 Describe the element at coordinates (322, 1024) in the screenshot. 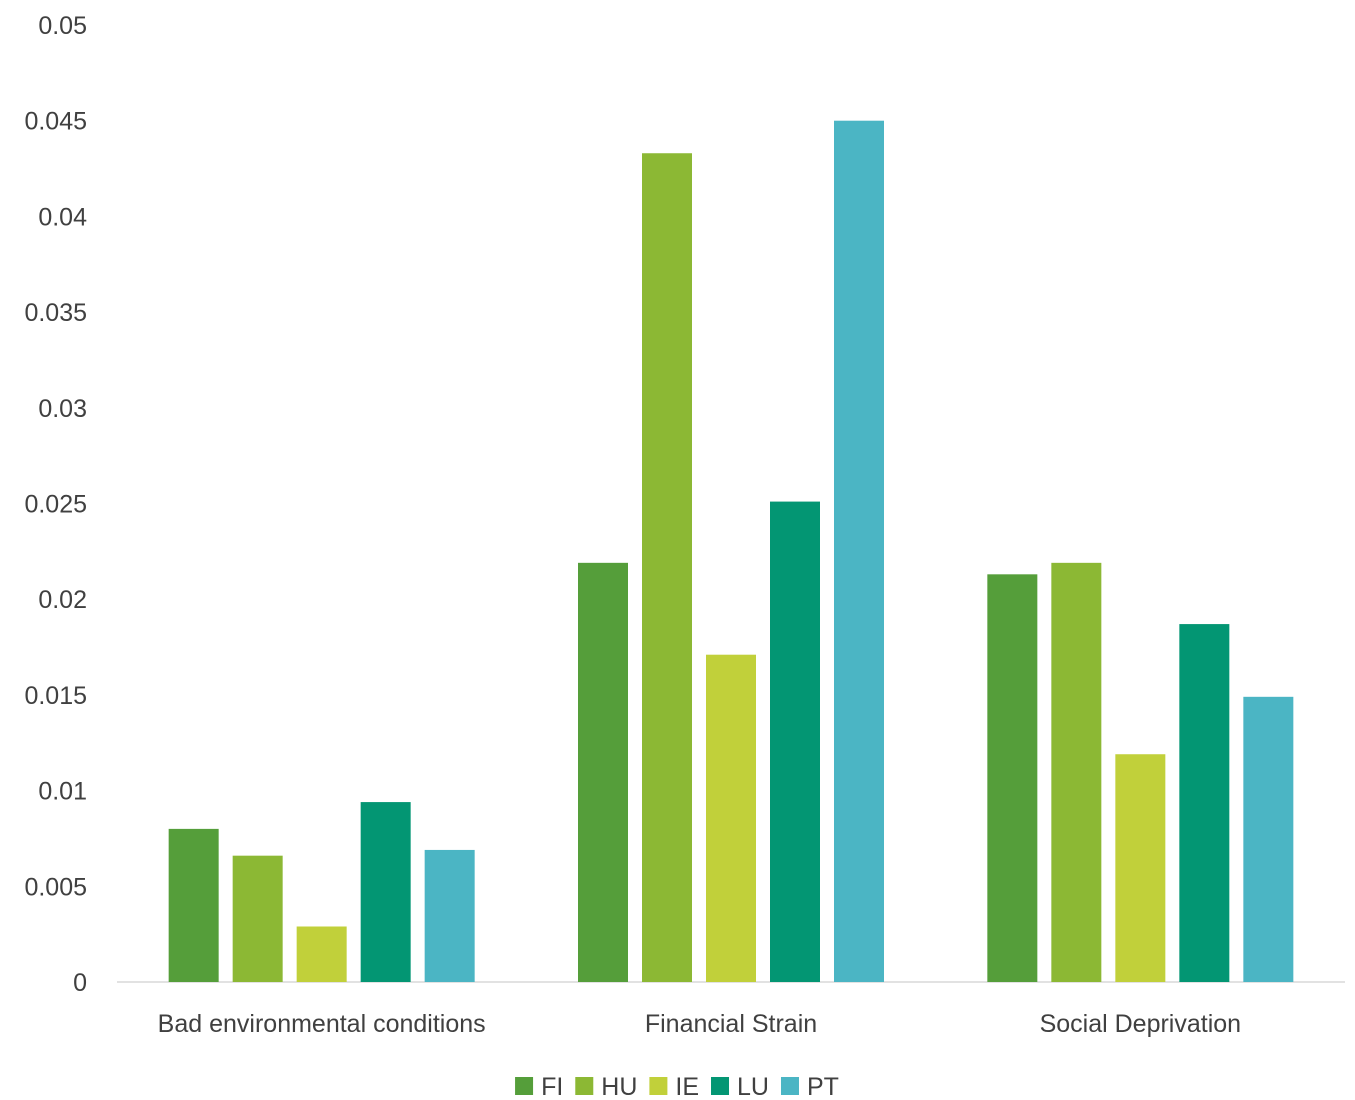

I see `x-category-label: Bad environmental conditions` at that location.